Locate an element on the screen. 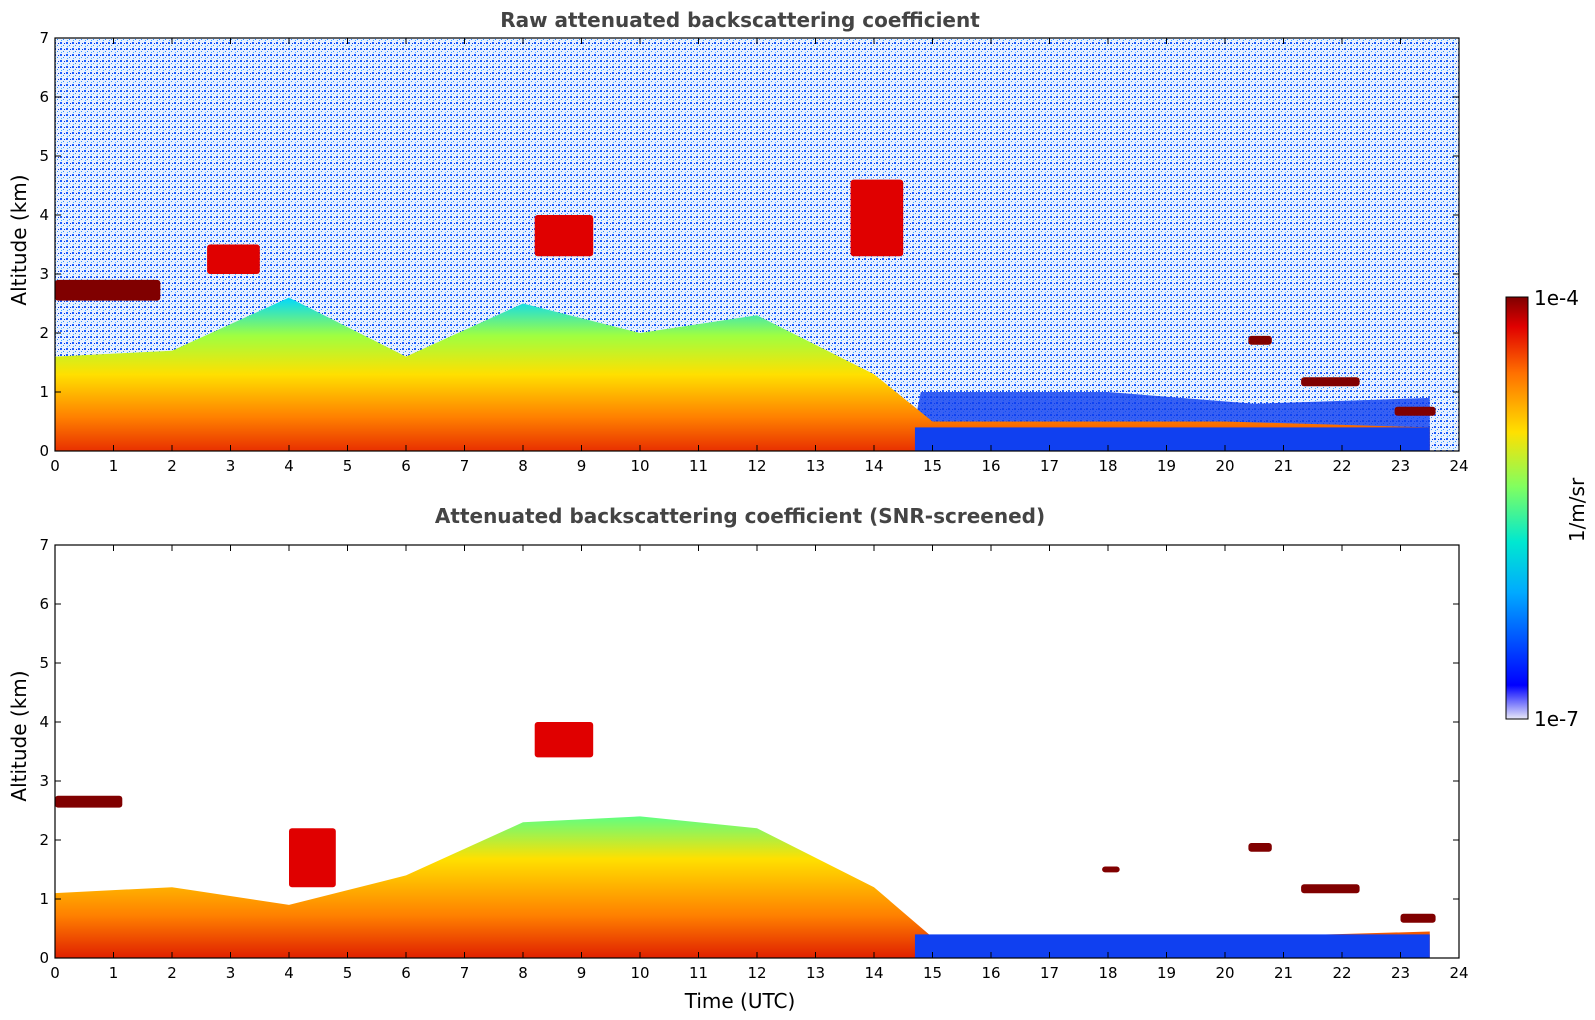 The image size is (1595, 1020). colorbar-unit-label: 1/m/sr is located at coordinates (1577, 509).